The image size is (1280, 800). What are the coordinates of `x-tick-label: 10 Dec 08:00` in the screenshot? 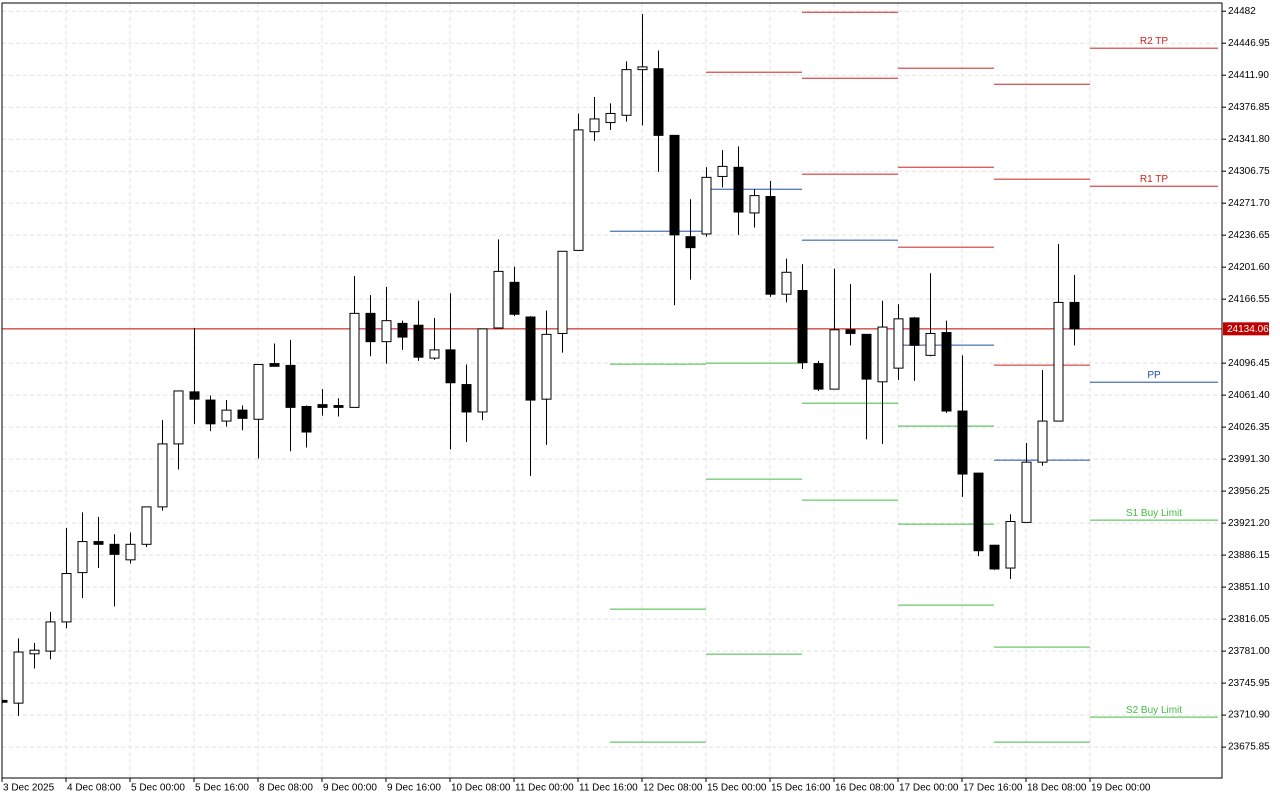 It's located at (481, 788).